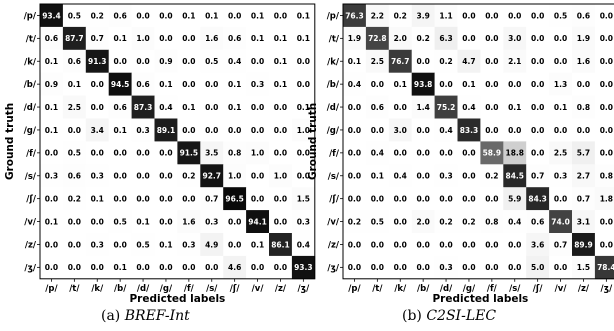  Describe the element at coordinates (514, 61) in the screenshot. I see `cell-value-b-2-7: 2.1` at that location.